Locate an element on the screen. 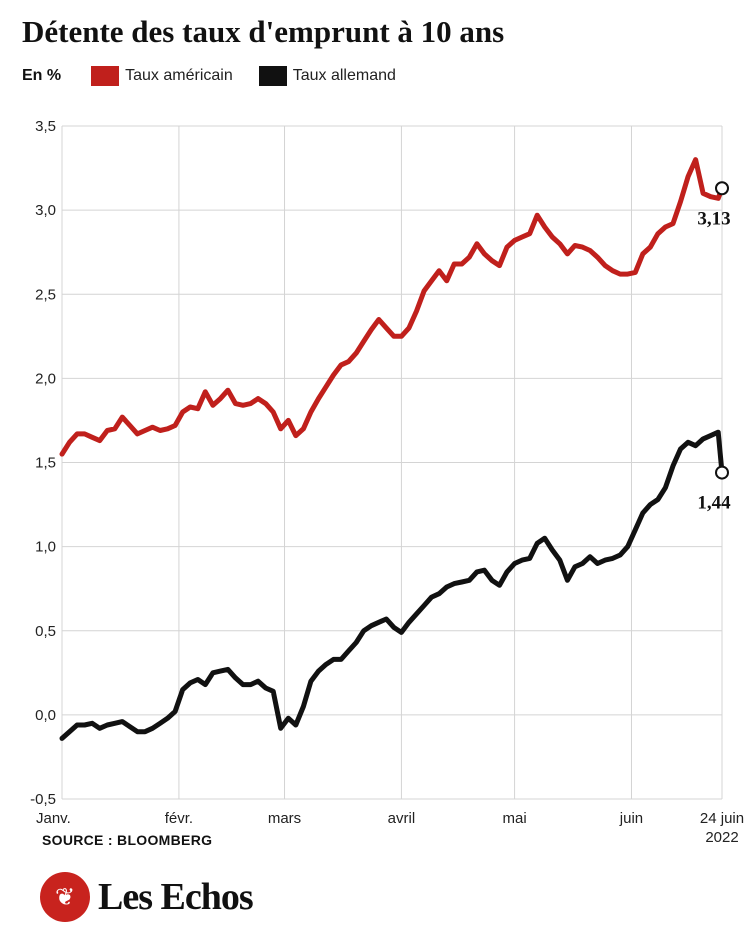 The height and width of the screenshot is (938, 750). x-tick-label: 2022 is located at coordinates (721, 837).